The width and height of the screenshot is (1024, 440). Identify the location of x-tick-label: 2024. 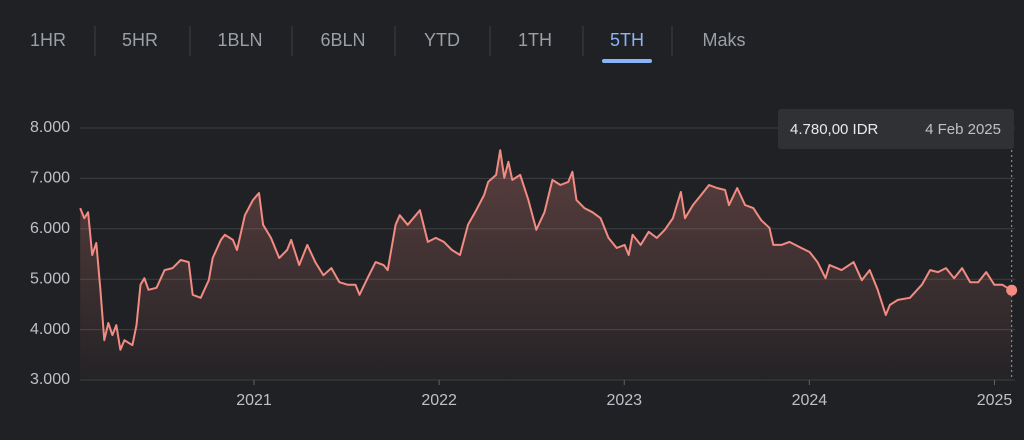
(810, 400).